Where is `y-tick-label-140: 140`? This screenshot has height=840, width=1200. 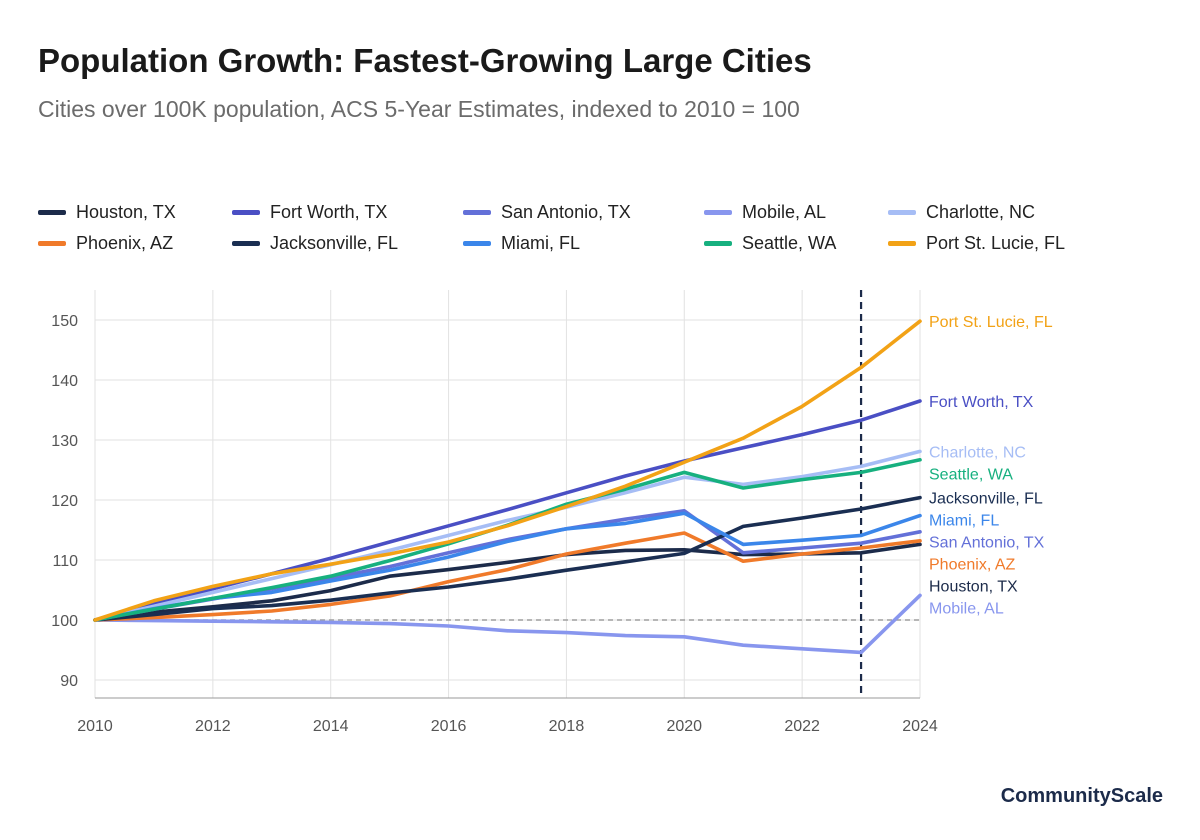 y-tick-label-140: 140 is located at coordinates (64, 381).